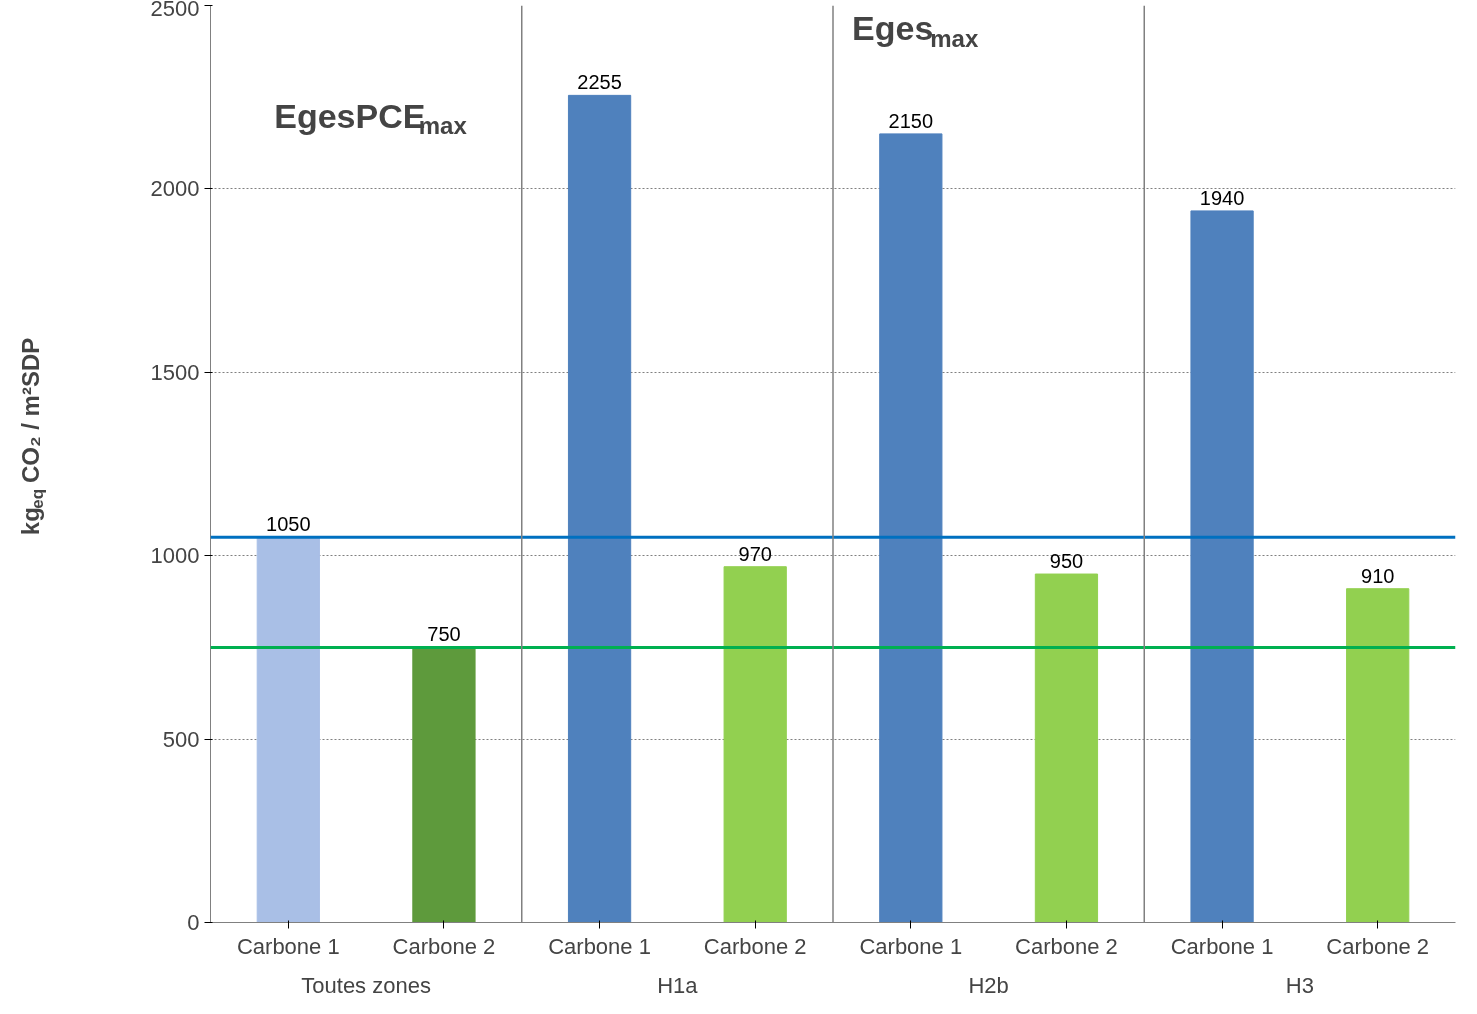 The height and width of the screenshot is (1014, 1477). What do you see at coordinates (175, 189) in the screenshot?
I see `y-tick-label: 2000` at bounding box center [175, 189].